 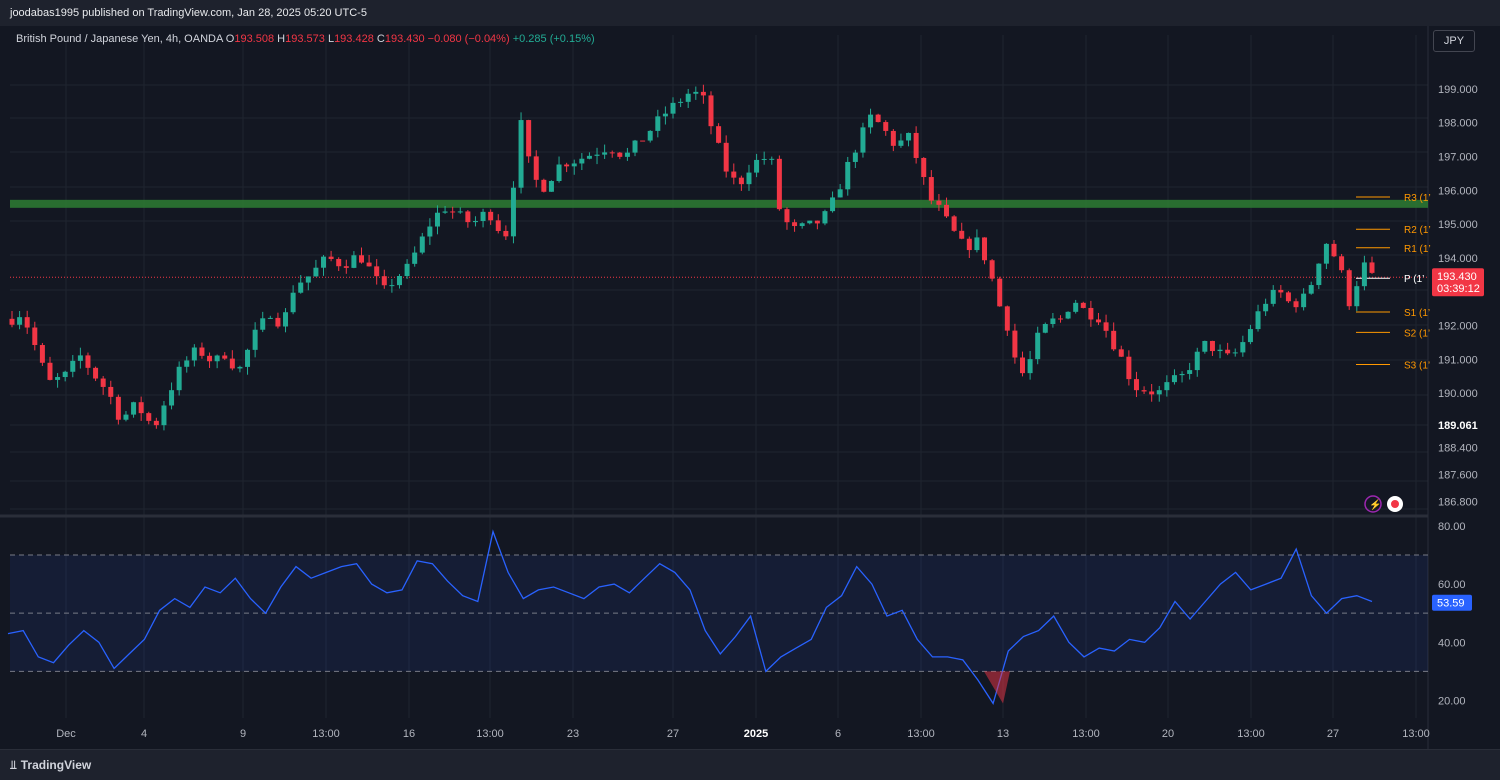 I want to click on price-tick-label: 188.400, so click(x=1458, y=448).